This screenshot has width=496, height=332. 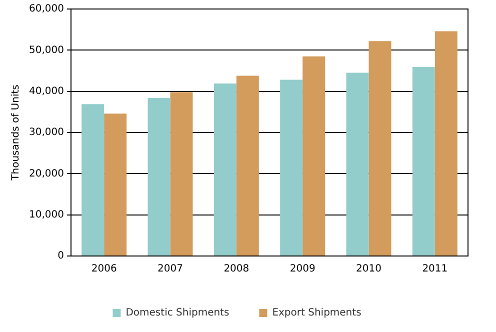 What do you see at coordinates (16, 133) in the screenshot?
I see `y-axis-title: Thousands of Units` at bounding box center [16, 133].